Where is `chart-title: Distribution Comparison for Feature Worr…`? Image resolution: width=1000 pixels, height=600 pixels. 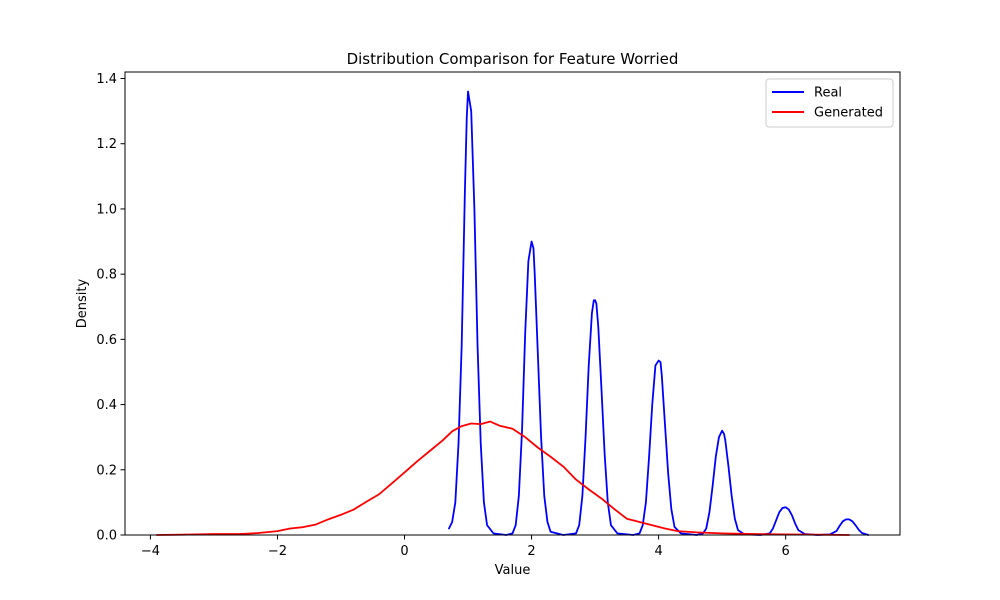 chart-title: Distribution Comparison for Feature Worr… is located at coordinates (513, 59).